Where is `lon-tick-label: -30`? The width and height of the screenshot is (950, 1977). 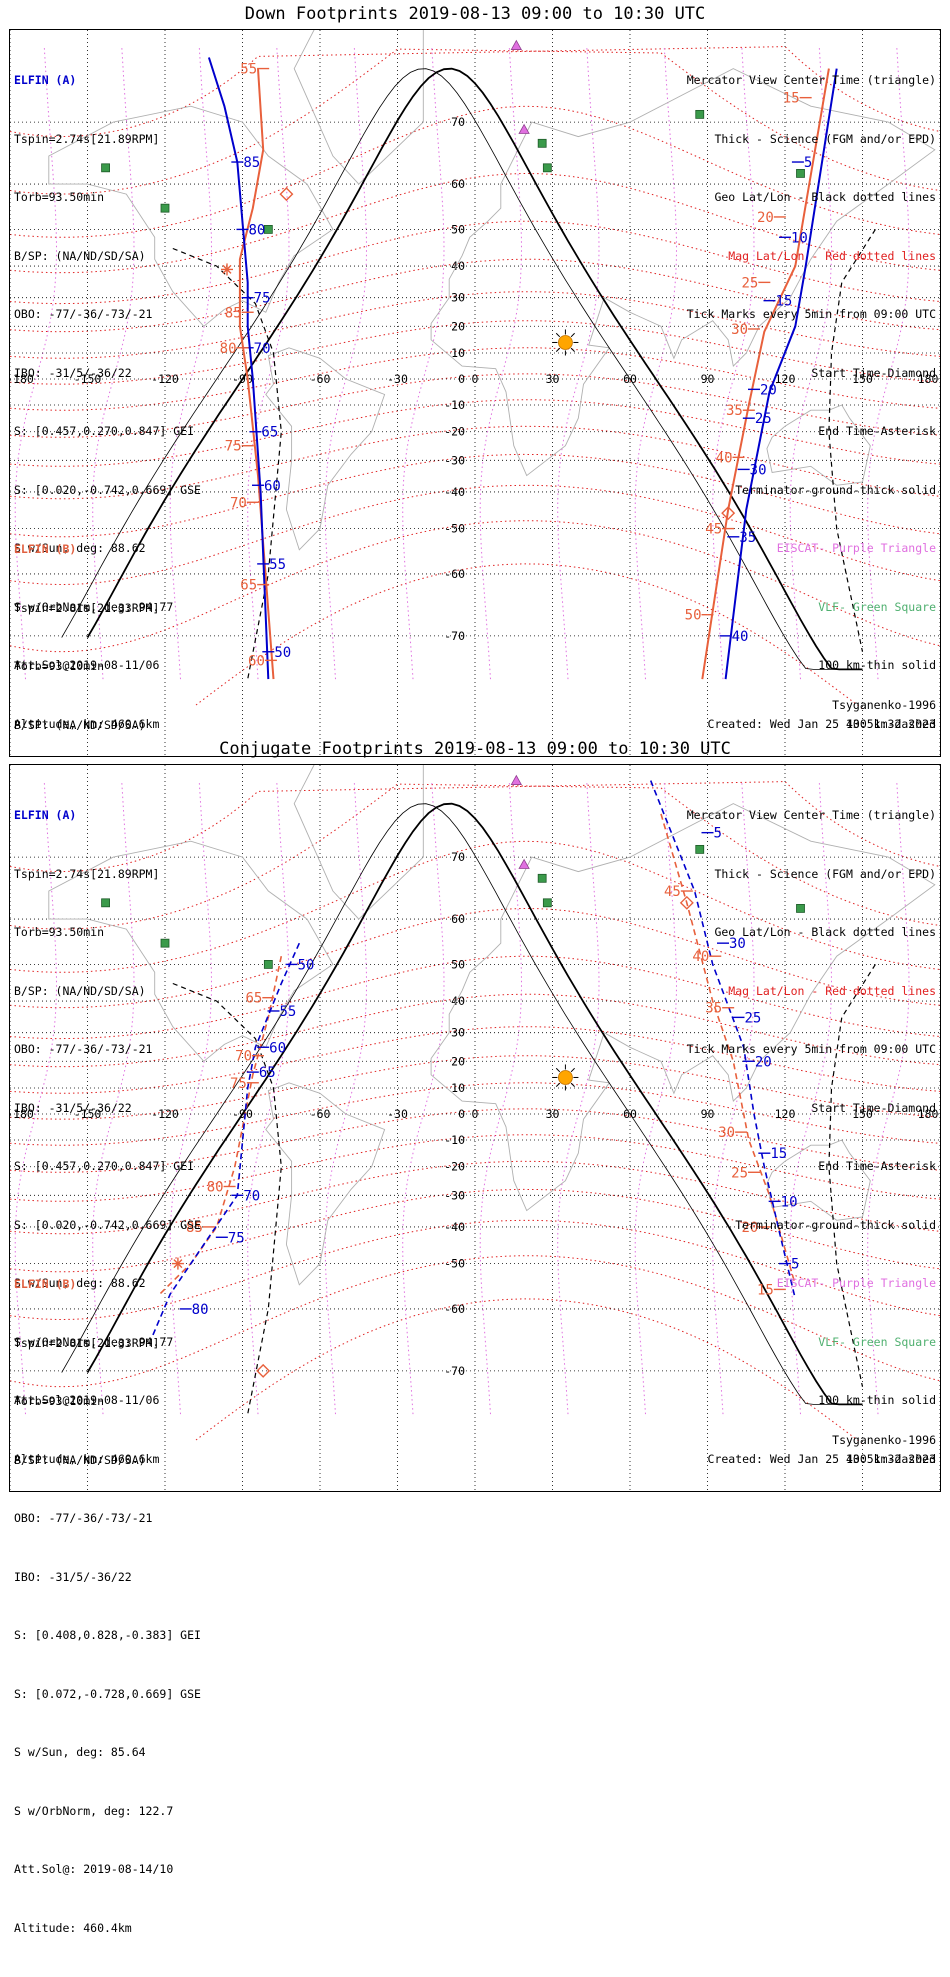
lon-tick-label: -30 is located at coordinates (397, 1114).